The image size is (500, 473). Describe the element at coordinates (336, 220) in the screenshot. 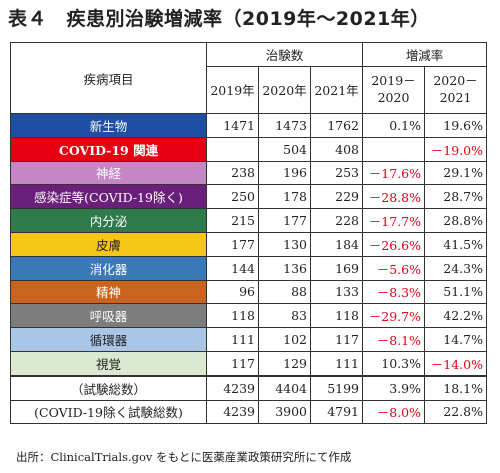

I see `trial-count-cell: 228` at that location.